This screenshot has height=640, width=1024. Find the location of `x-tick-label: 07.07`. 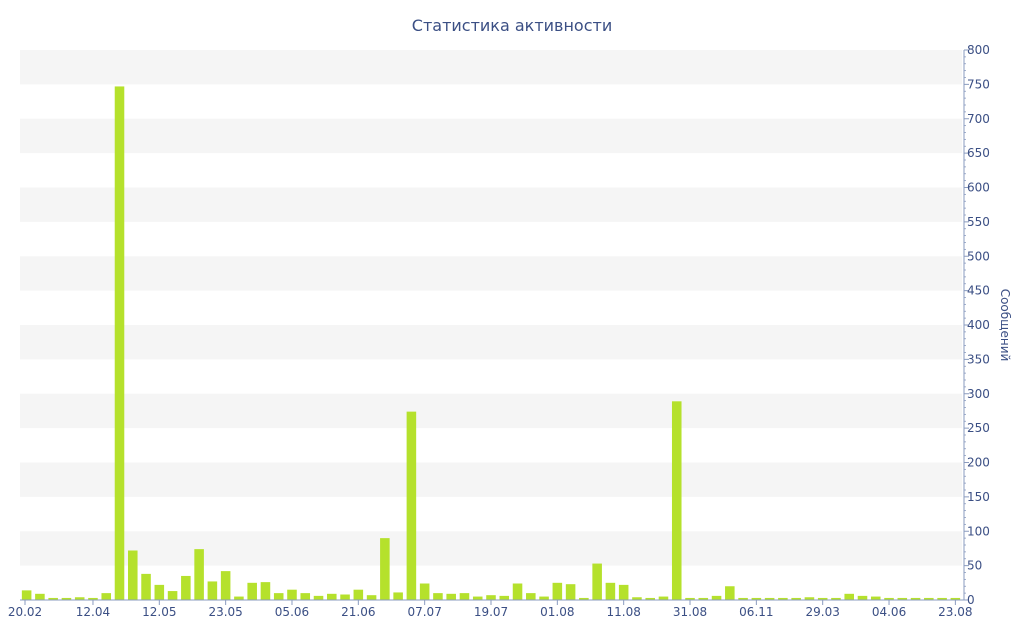

x-tick-label: 07.07 is located at coordinates (424, 612).